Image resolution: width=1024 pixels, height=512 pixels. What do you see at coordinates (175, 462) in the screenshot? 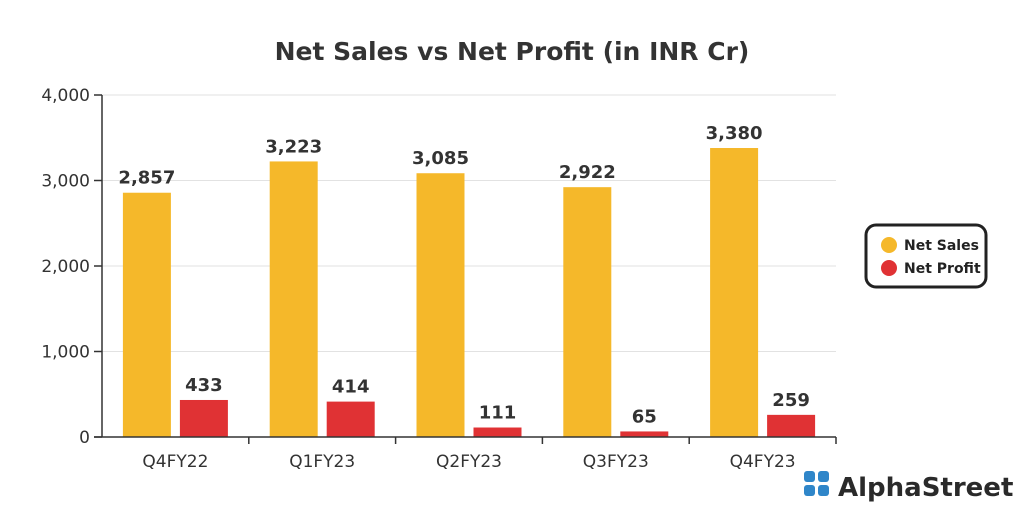
I see `x-tick-label: Q4FY22` at bounding box center [175, 462].